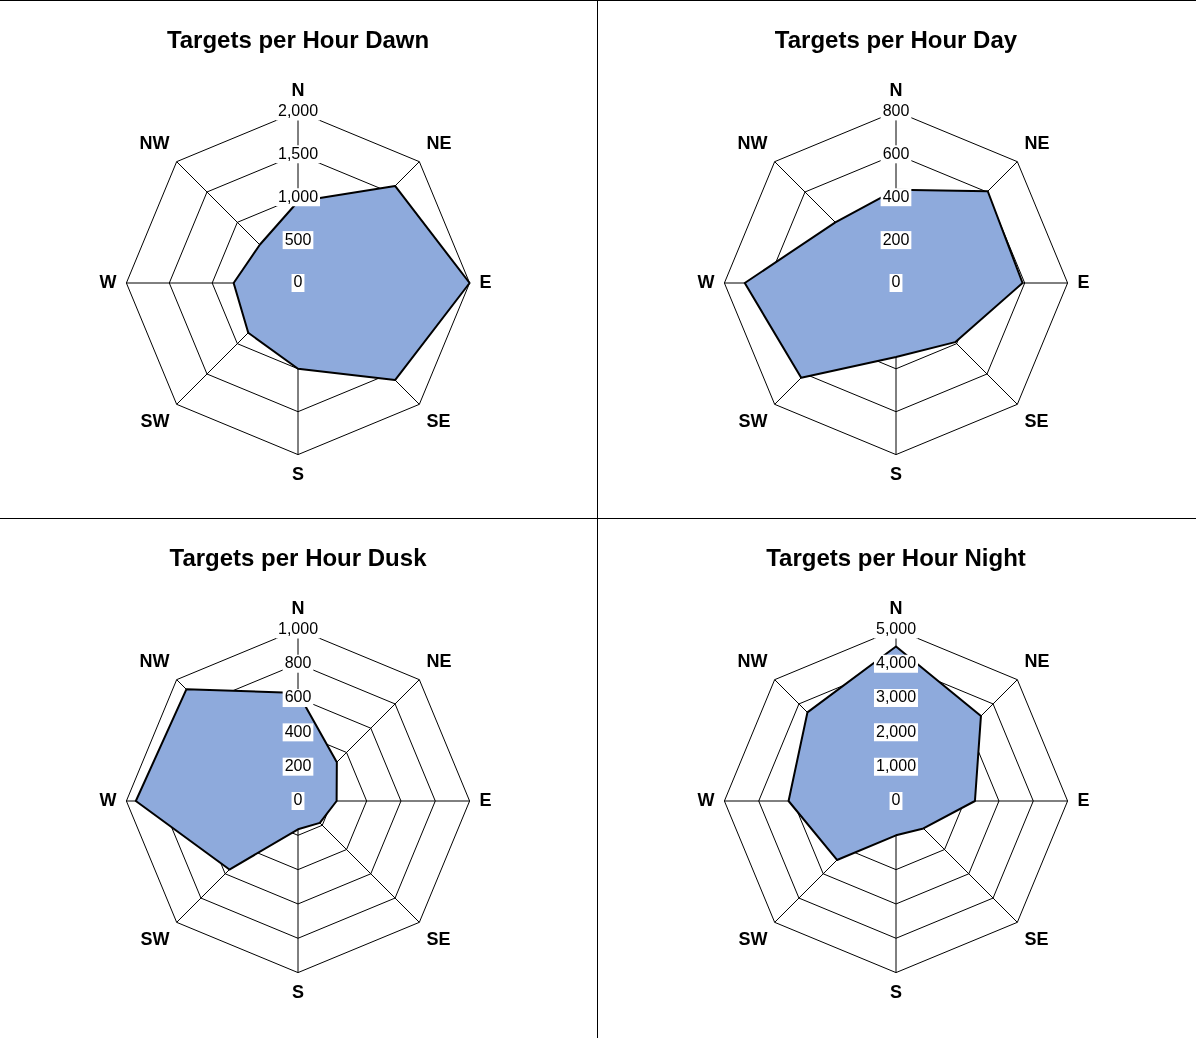 The width and height of the screenshot is (1196, 1038). Describe the element at coordinates (896, 628) in the screenshot. I see `y-tick-label: 5,000` at that location.